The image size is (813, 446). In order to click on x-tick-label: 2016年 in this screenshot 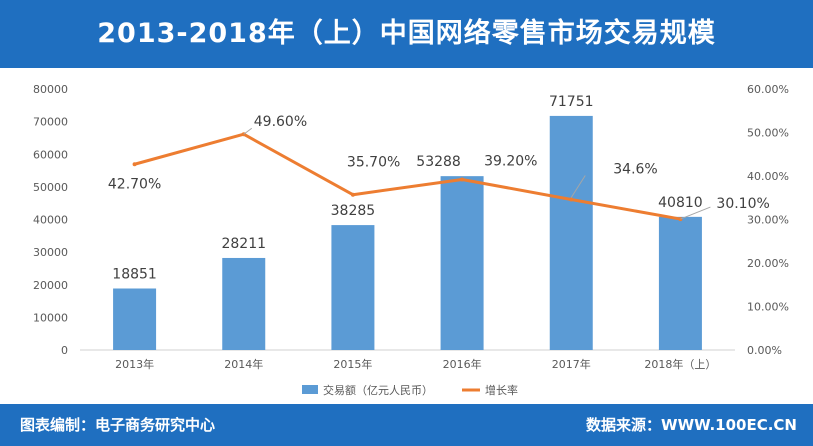, I will do `click(462, 364)`.